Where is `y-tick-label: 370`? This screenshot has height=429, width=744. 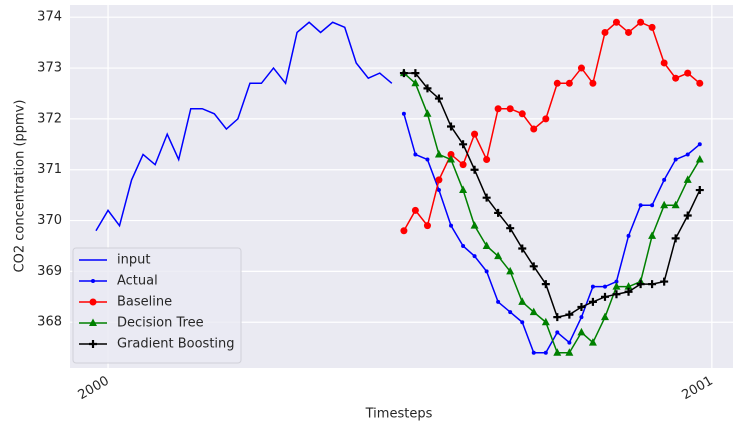 y-tick-label: 370 is located at coordinates (49, 220).